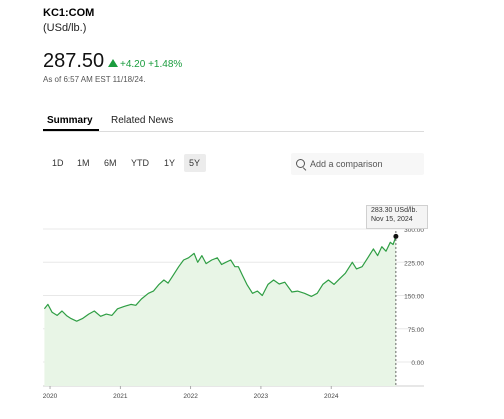 Image resolution: width=504 pixels, height=419 pixels. Describe the element at coordinates (394, 210) in the screenshot. I see `tooltip-value: 283.30 USd/lb.` at that location.